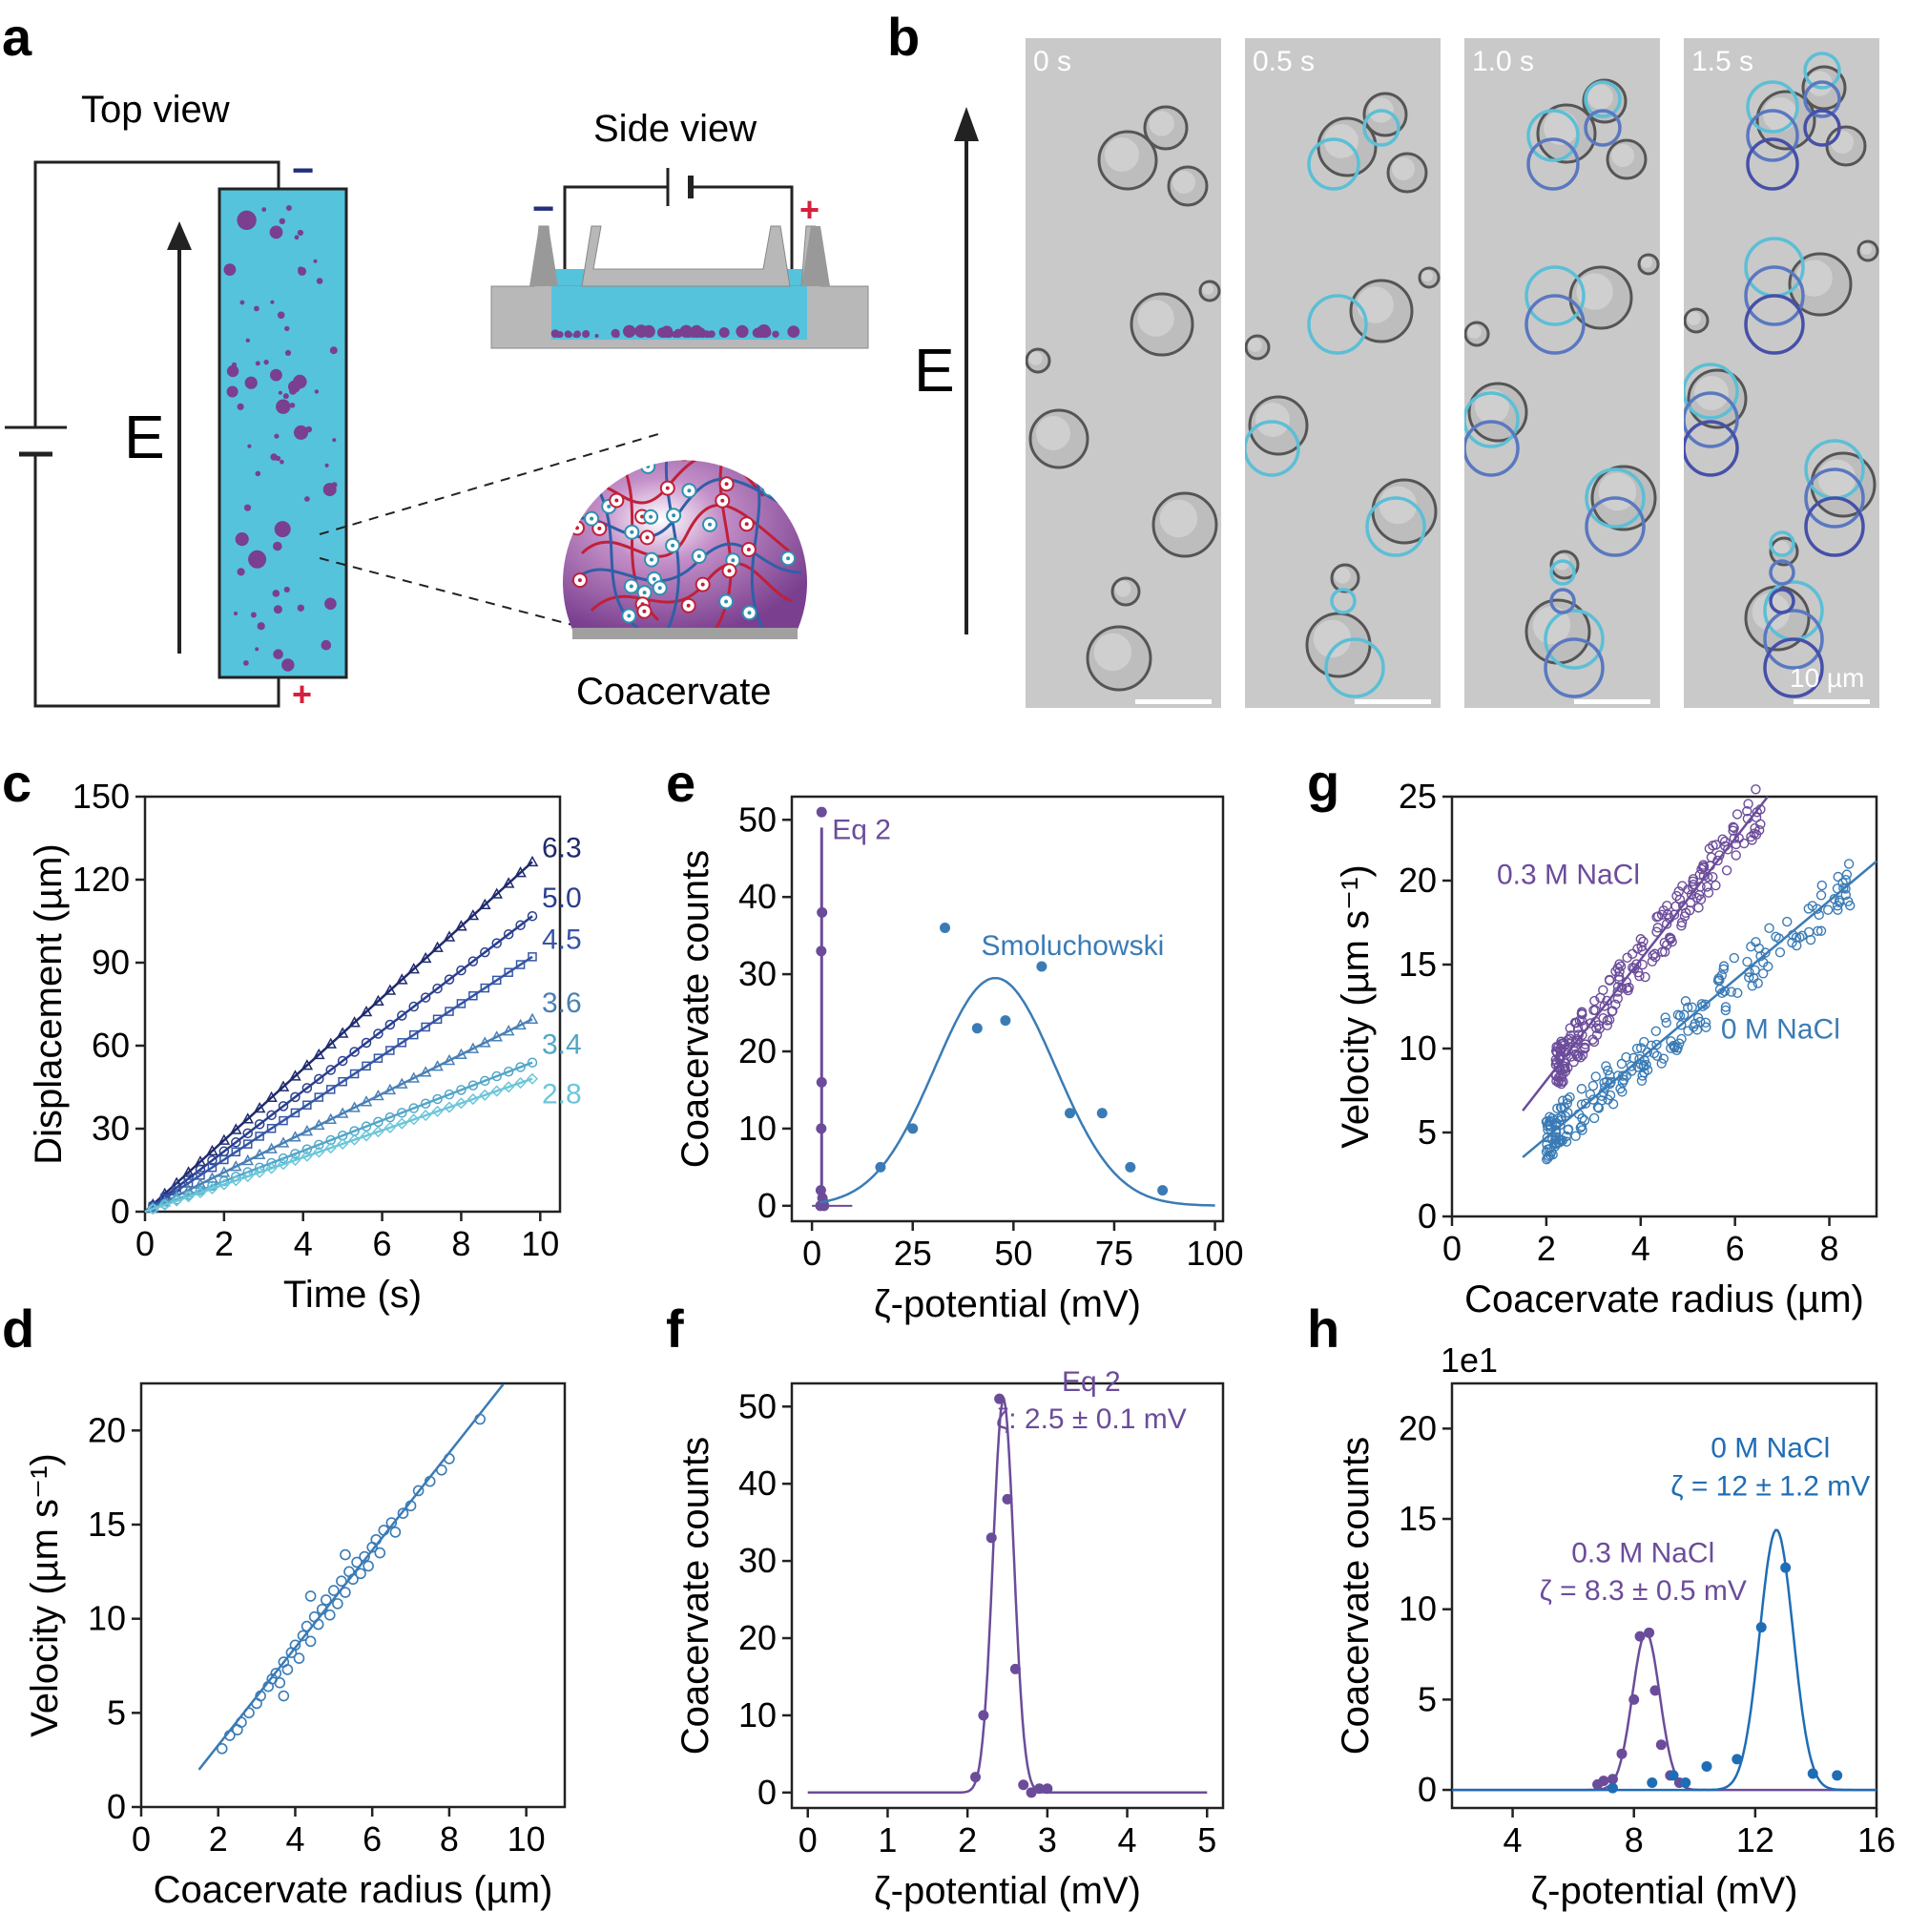 This screenshot has width=1908, height=1932. I want to click on arrowhead-icon, so click(966, 124).